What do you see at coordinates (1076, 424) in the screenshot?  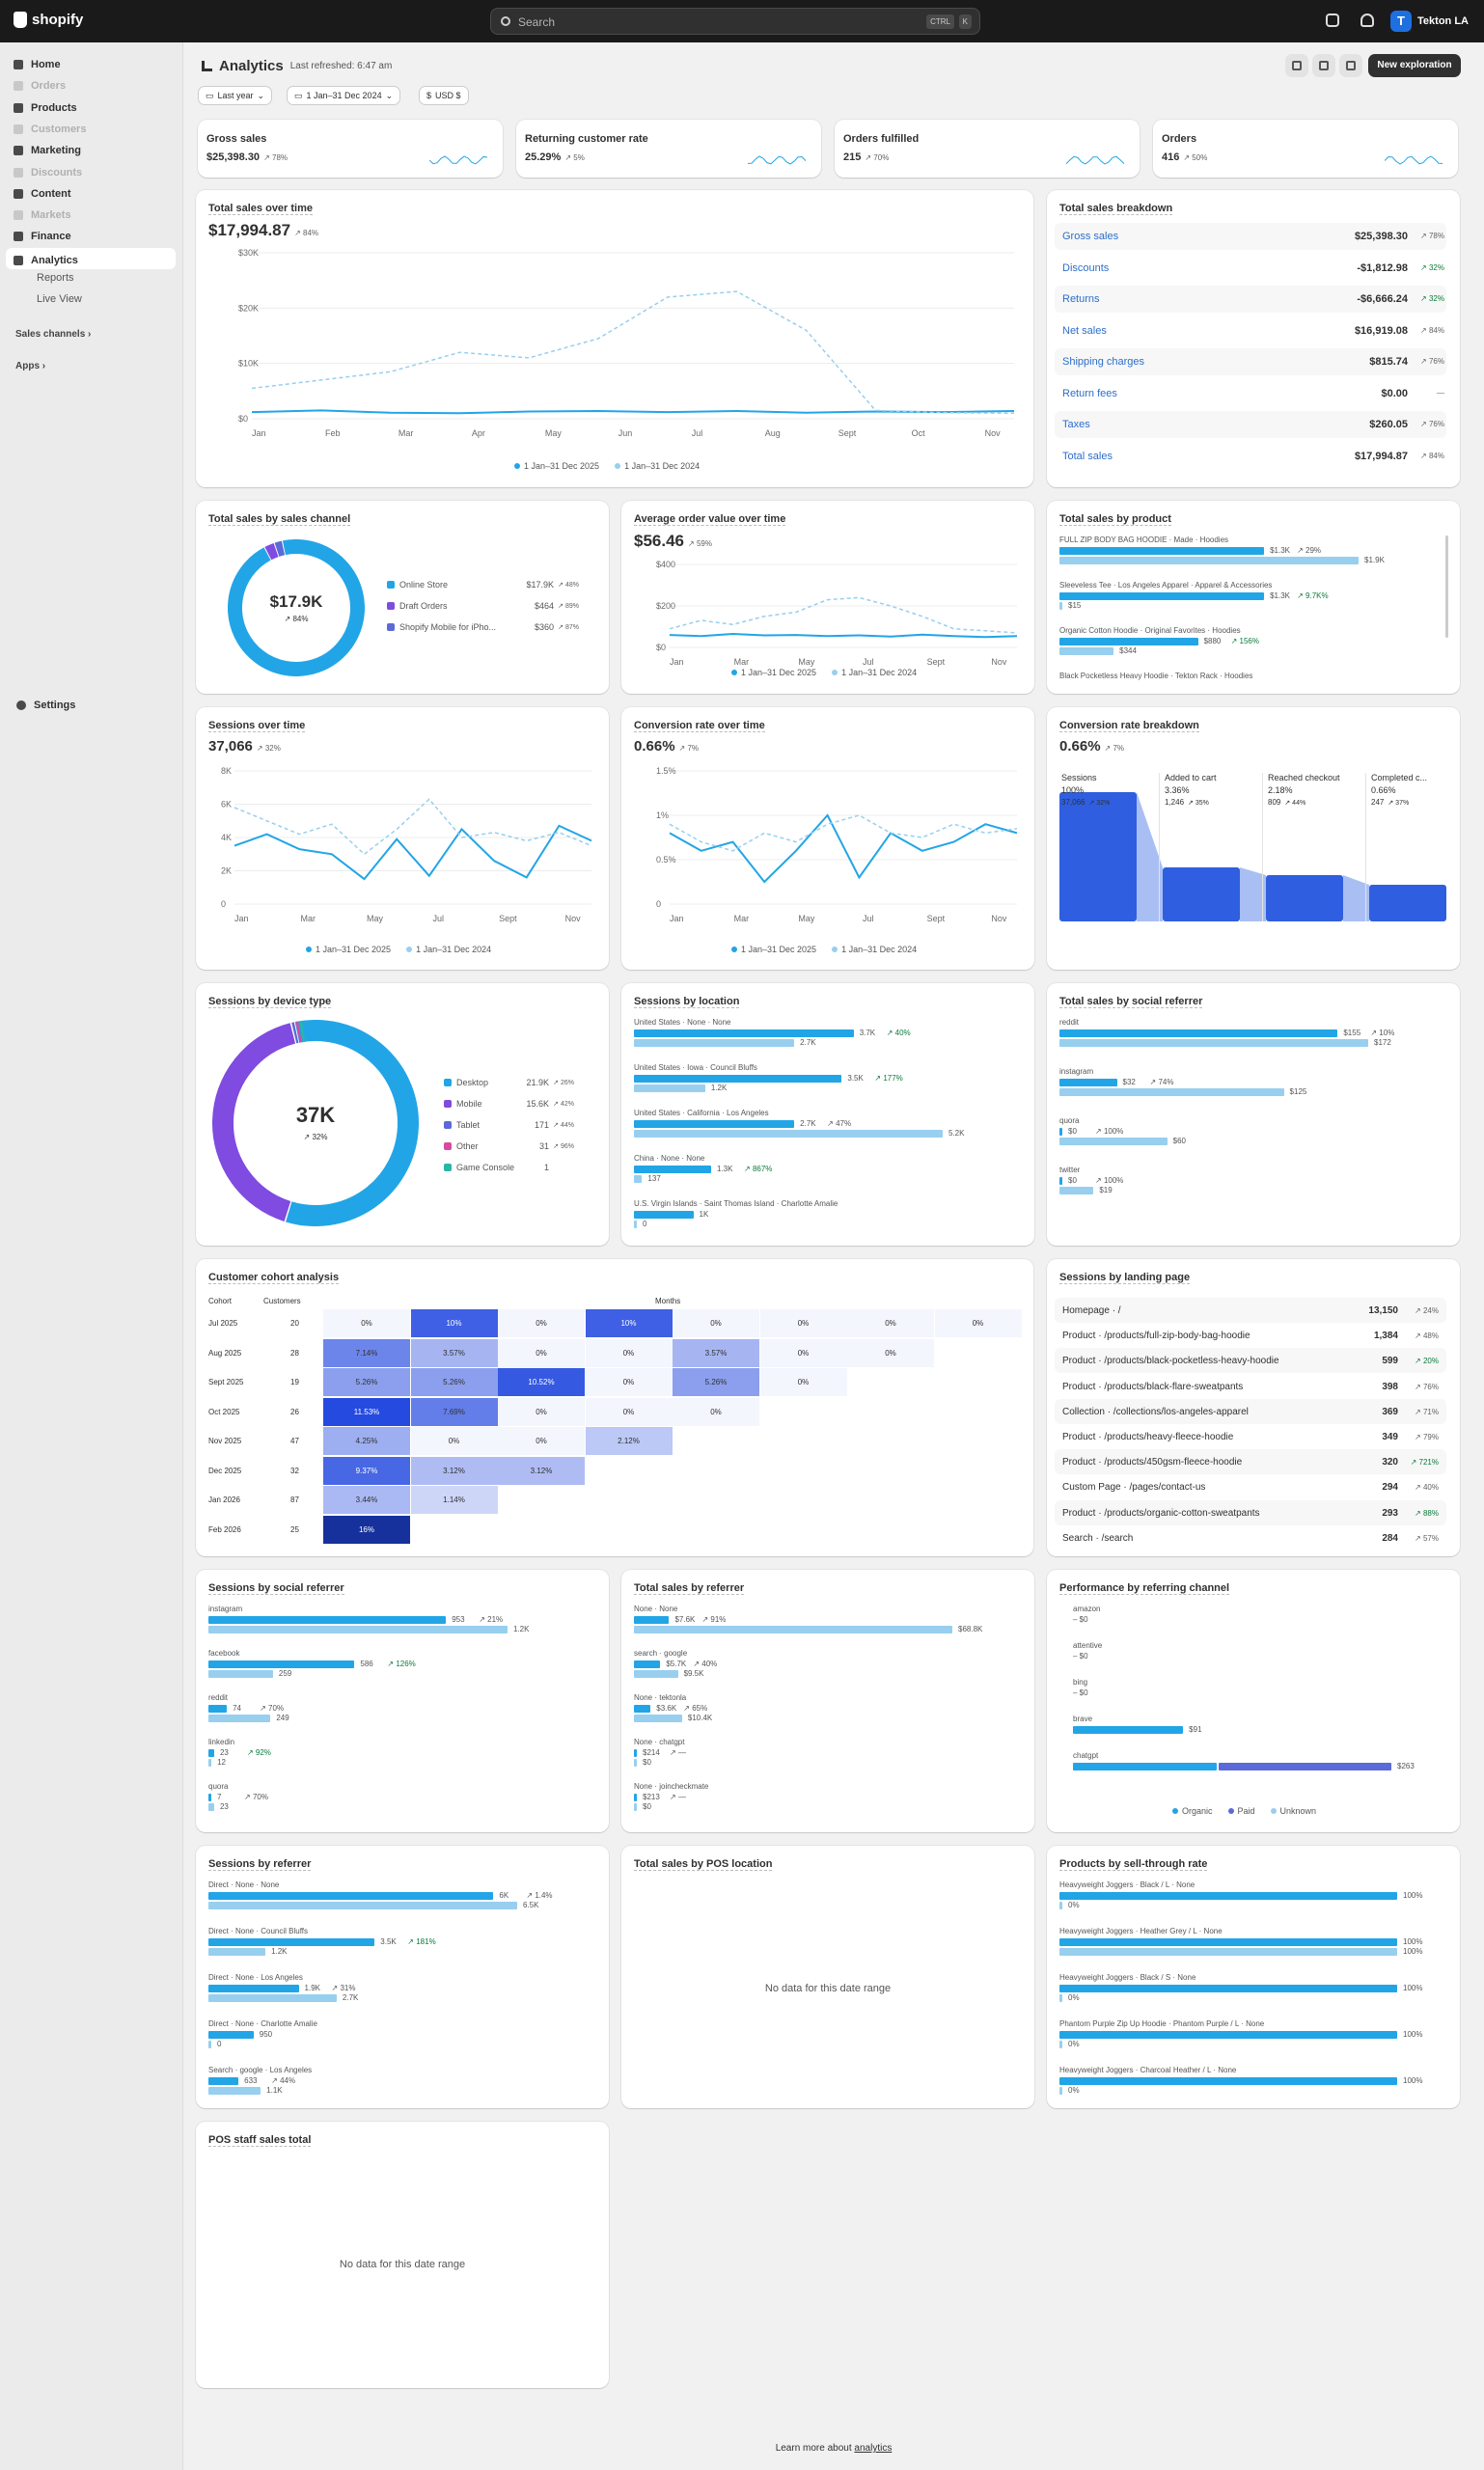 I see `breakdown-label: Taxes` at bounding box center [1076, 424].